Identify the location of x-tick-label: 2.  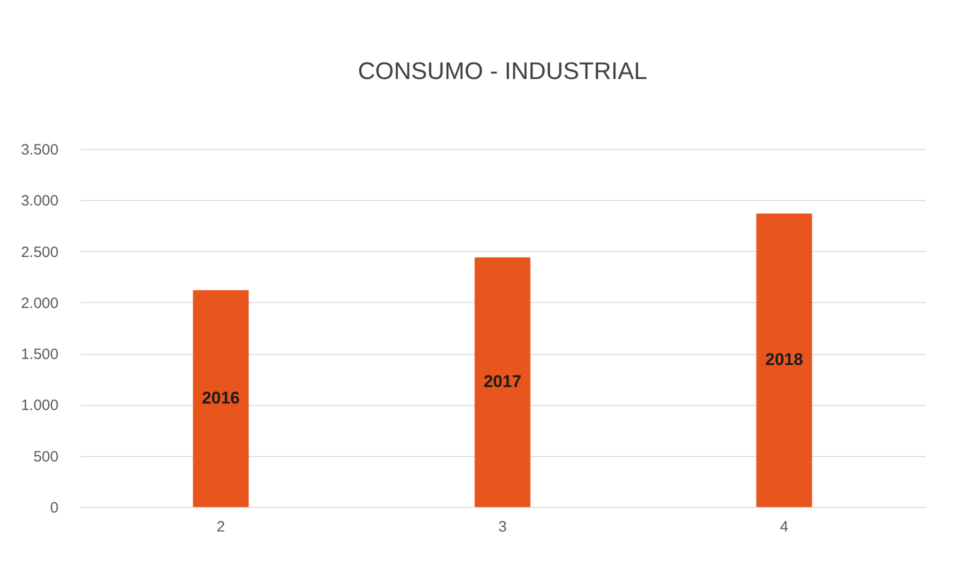
(221, 527).